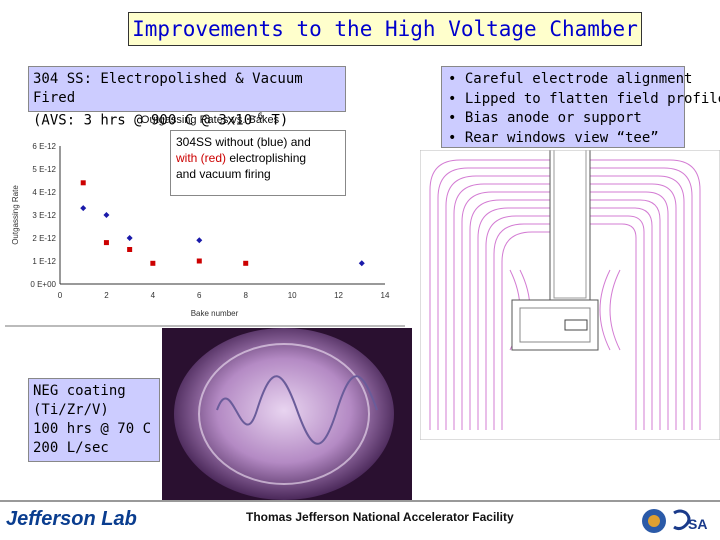 The width and height of the screenshot is (720, 540). Describe the element at coordinates (44, 215) in the screenshot. I see `y-tick-label: 3 E-12` at that location.